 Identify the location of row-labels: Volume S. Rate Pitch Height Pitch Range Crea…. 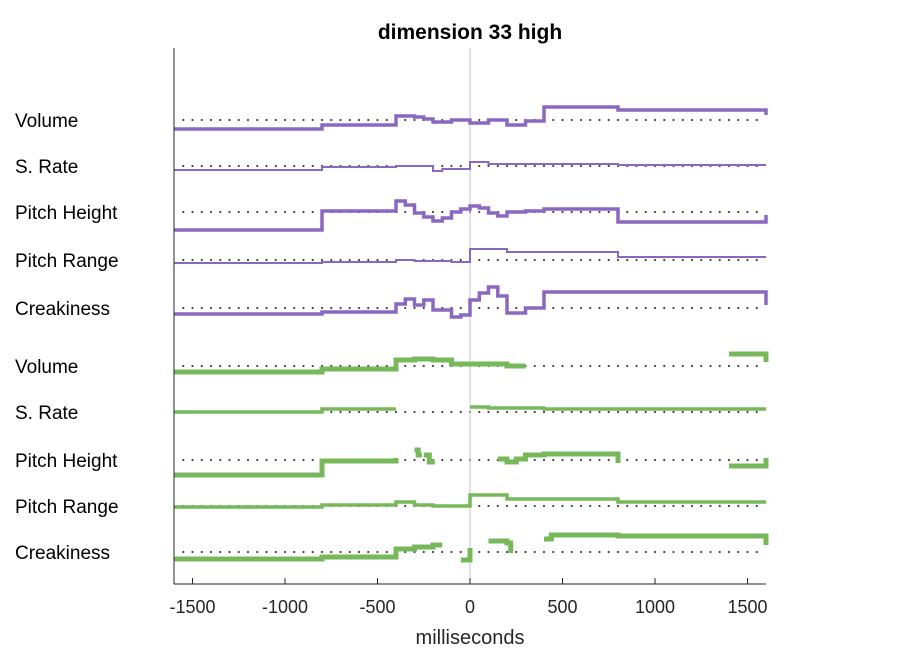
(67, 337).